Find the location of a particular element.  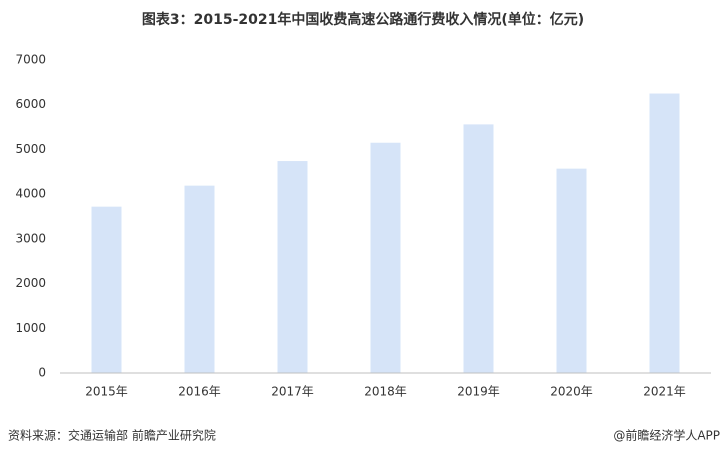

y-tick-label: 2000 is located at coordinates (30, 283).